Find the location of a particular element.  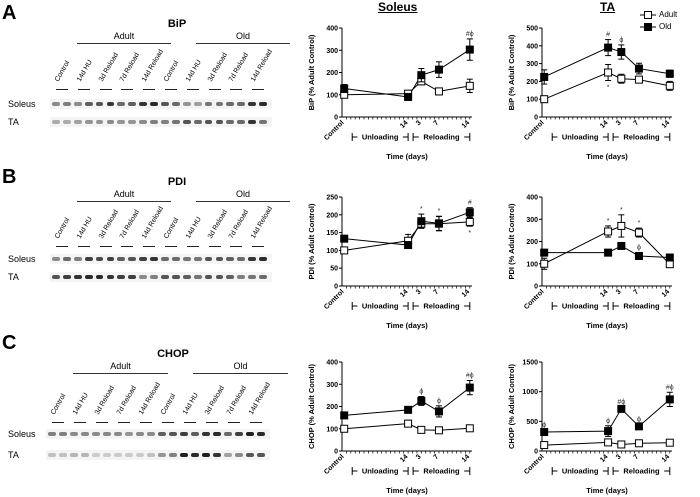

y-tick-label: 400 is located at coordinates (532, 46).